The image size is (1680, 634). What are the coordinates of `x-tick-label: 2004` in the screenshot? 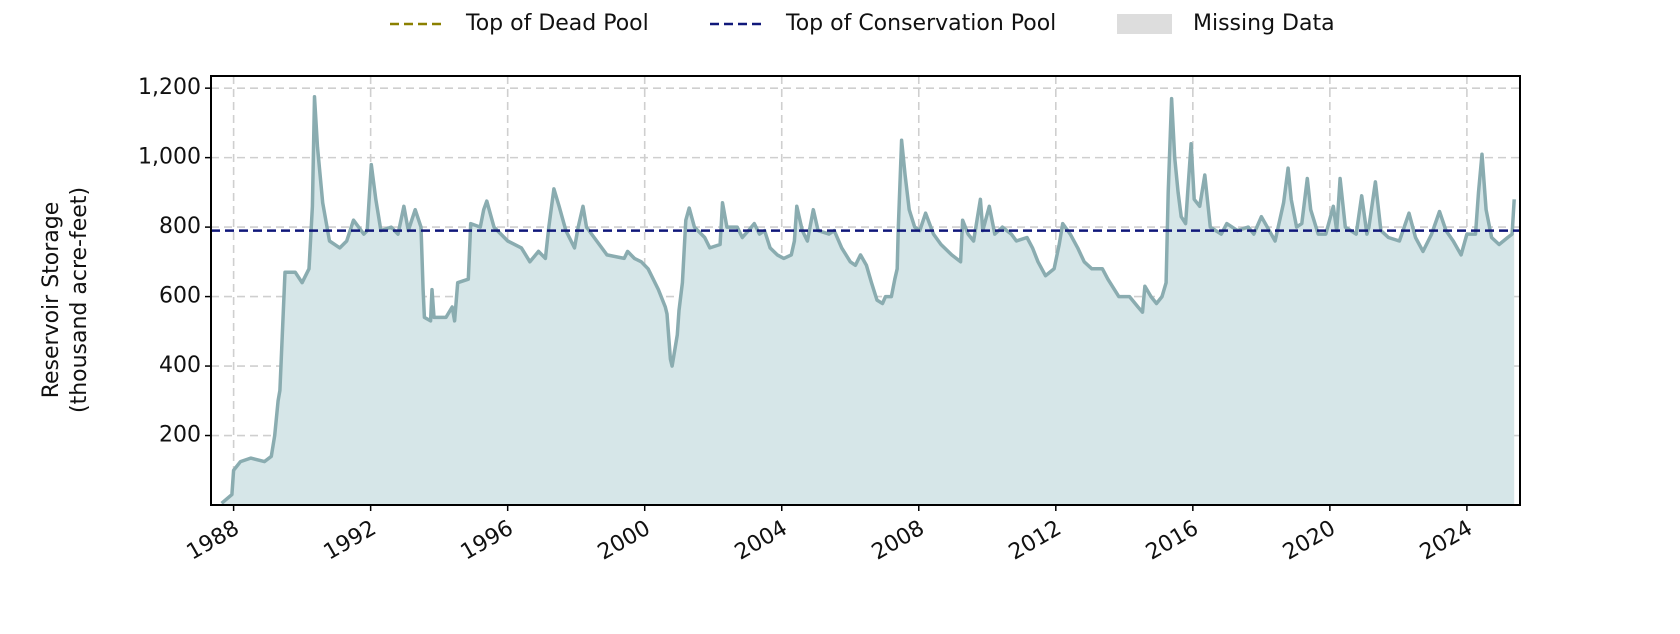 It's located at (761, 541).